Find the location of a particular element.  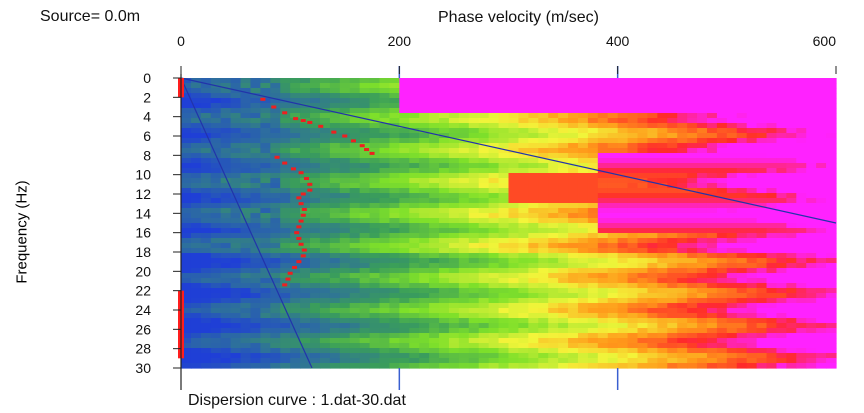

y-tick-label: 10 is located at coordinates (143, 175).